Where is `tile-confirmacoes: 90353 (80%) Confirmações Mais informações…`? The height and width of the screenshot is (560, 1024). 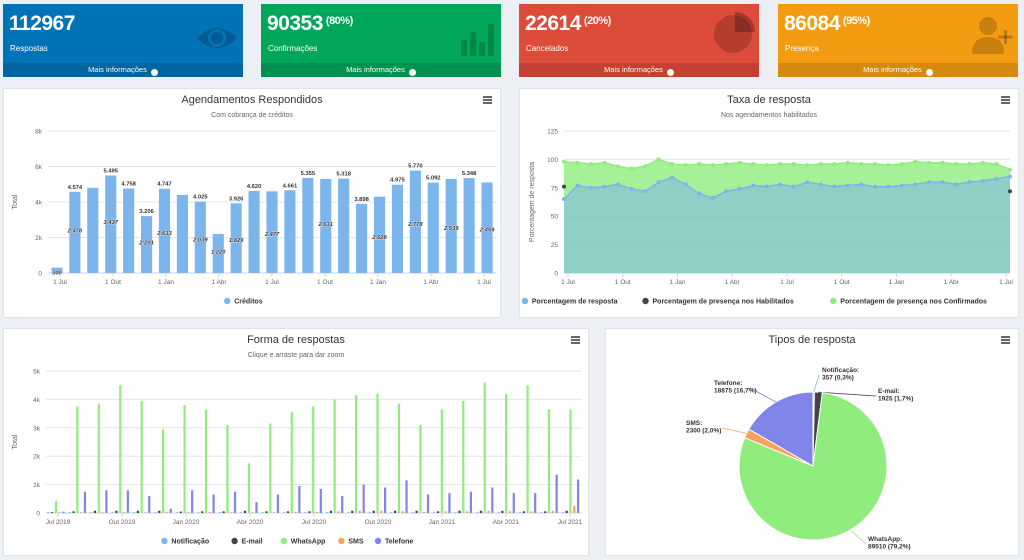
tile-confirmacoes: 90353 (80%) Confirmações Mais informações… is located at coordinates (381, 40).